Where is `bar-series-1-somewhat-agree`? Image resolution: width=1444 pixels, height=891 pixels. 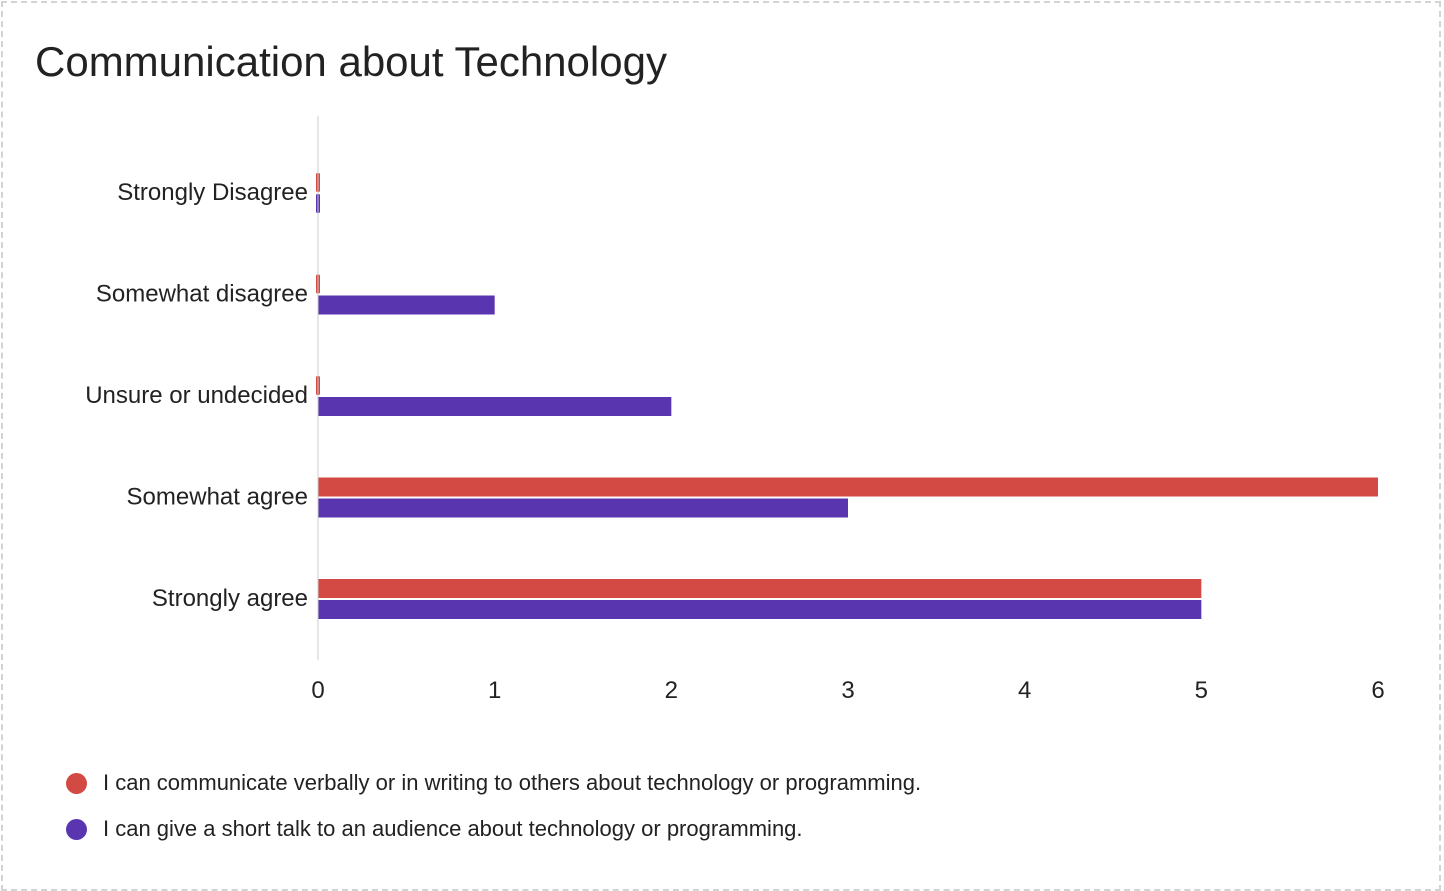 bar-series-1-somewhat-agree is located at coordinates (848, 487).